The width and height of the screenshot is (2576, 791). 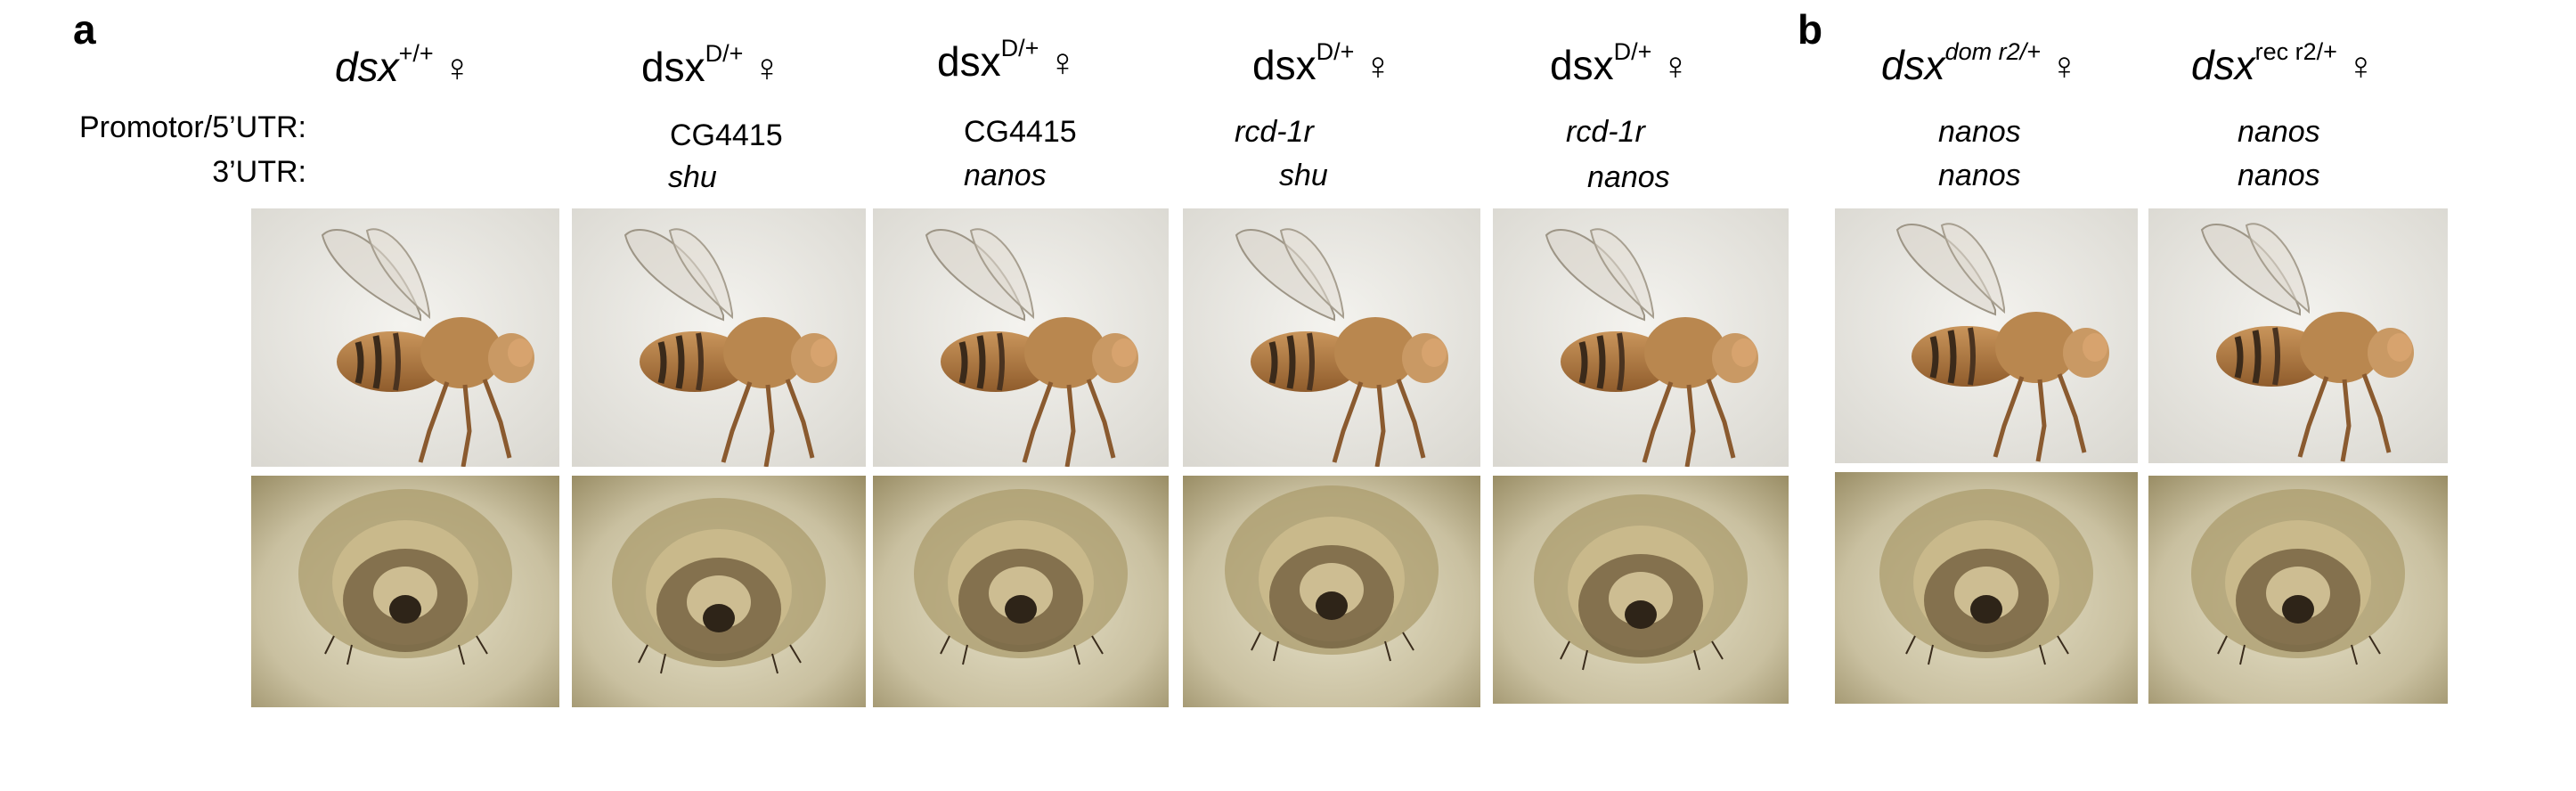 I want to click on utr3-label-2: shu, so click(x=693, y=177).